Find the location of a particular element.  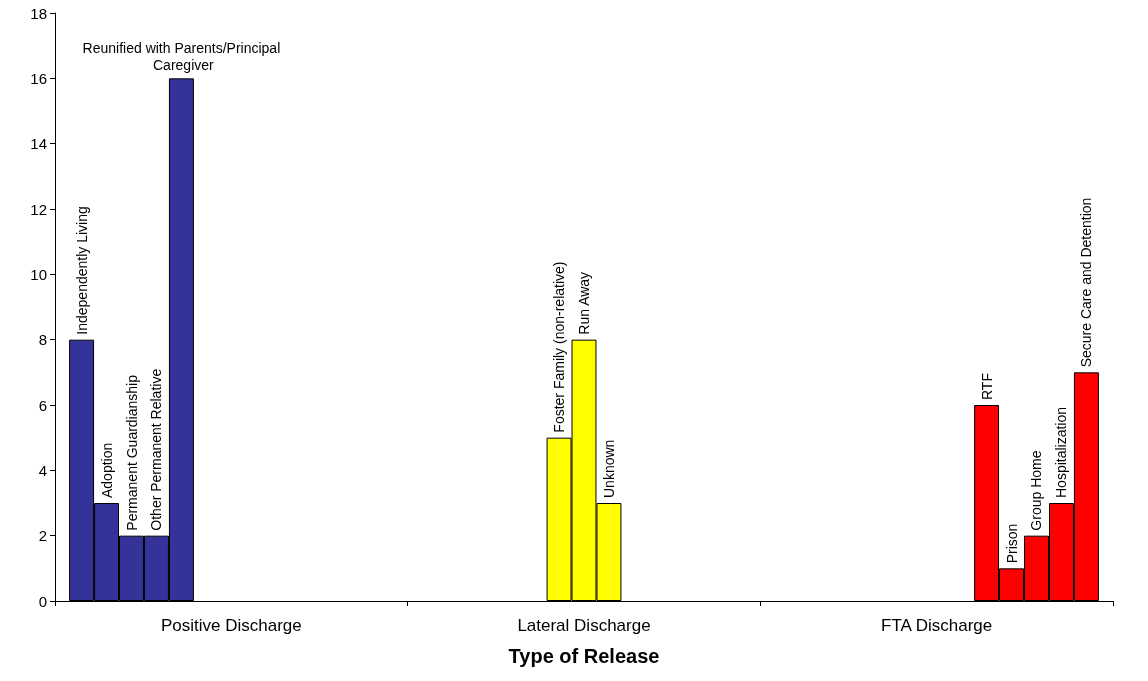

x-tick-label: FTA Discharge is located at coordinates (937, 625).